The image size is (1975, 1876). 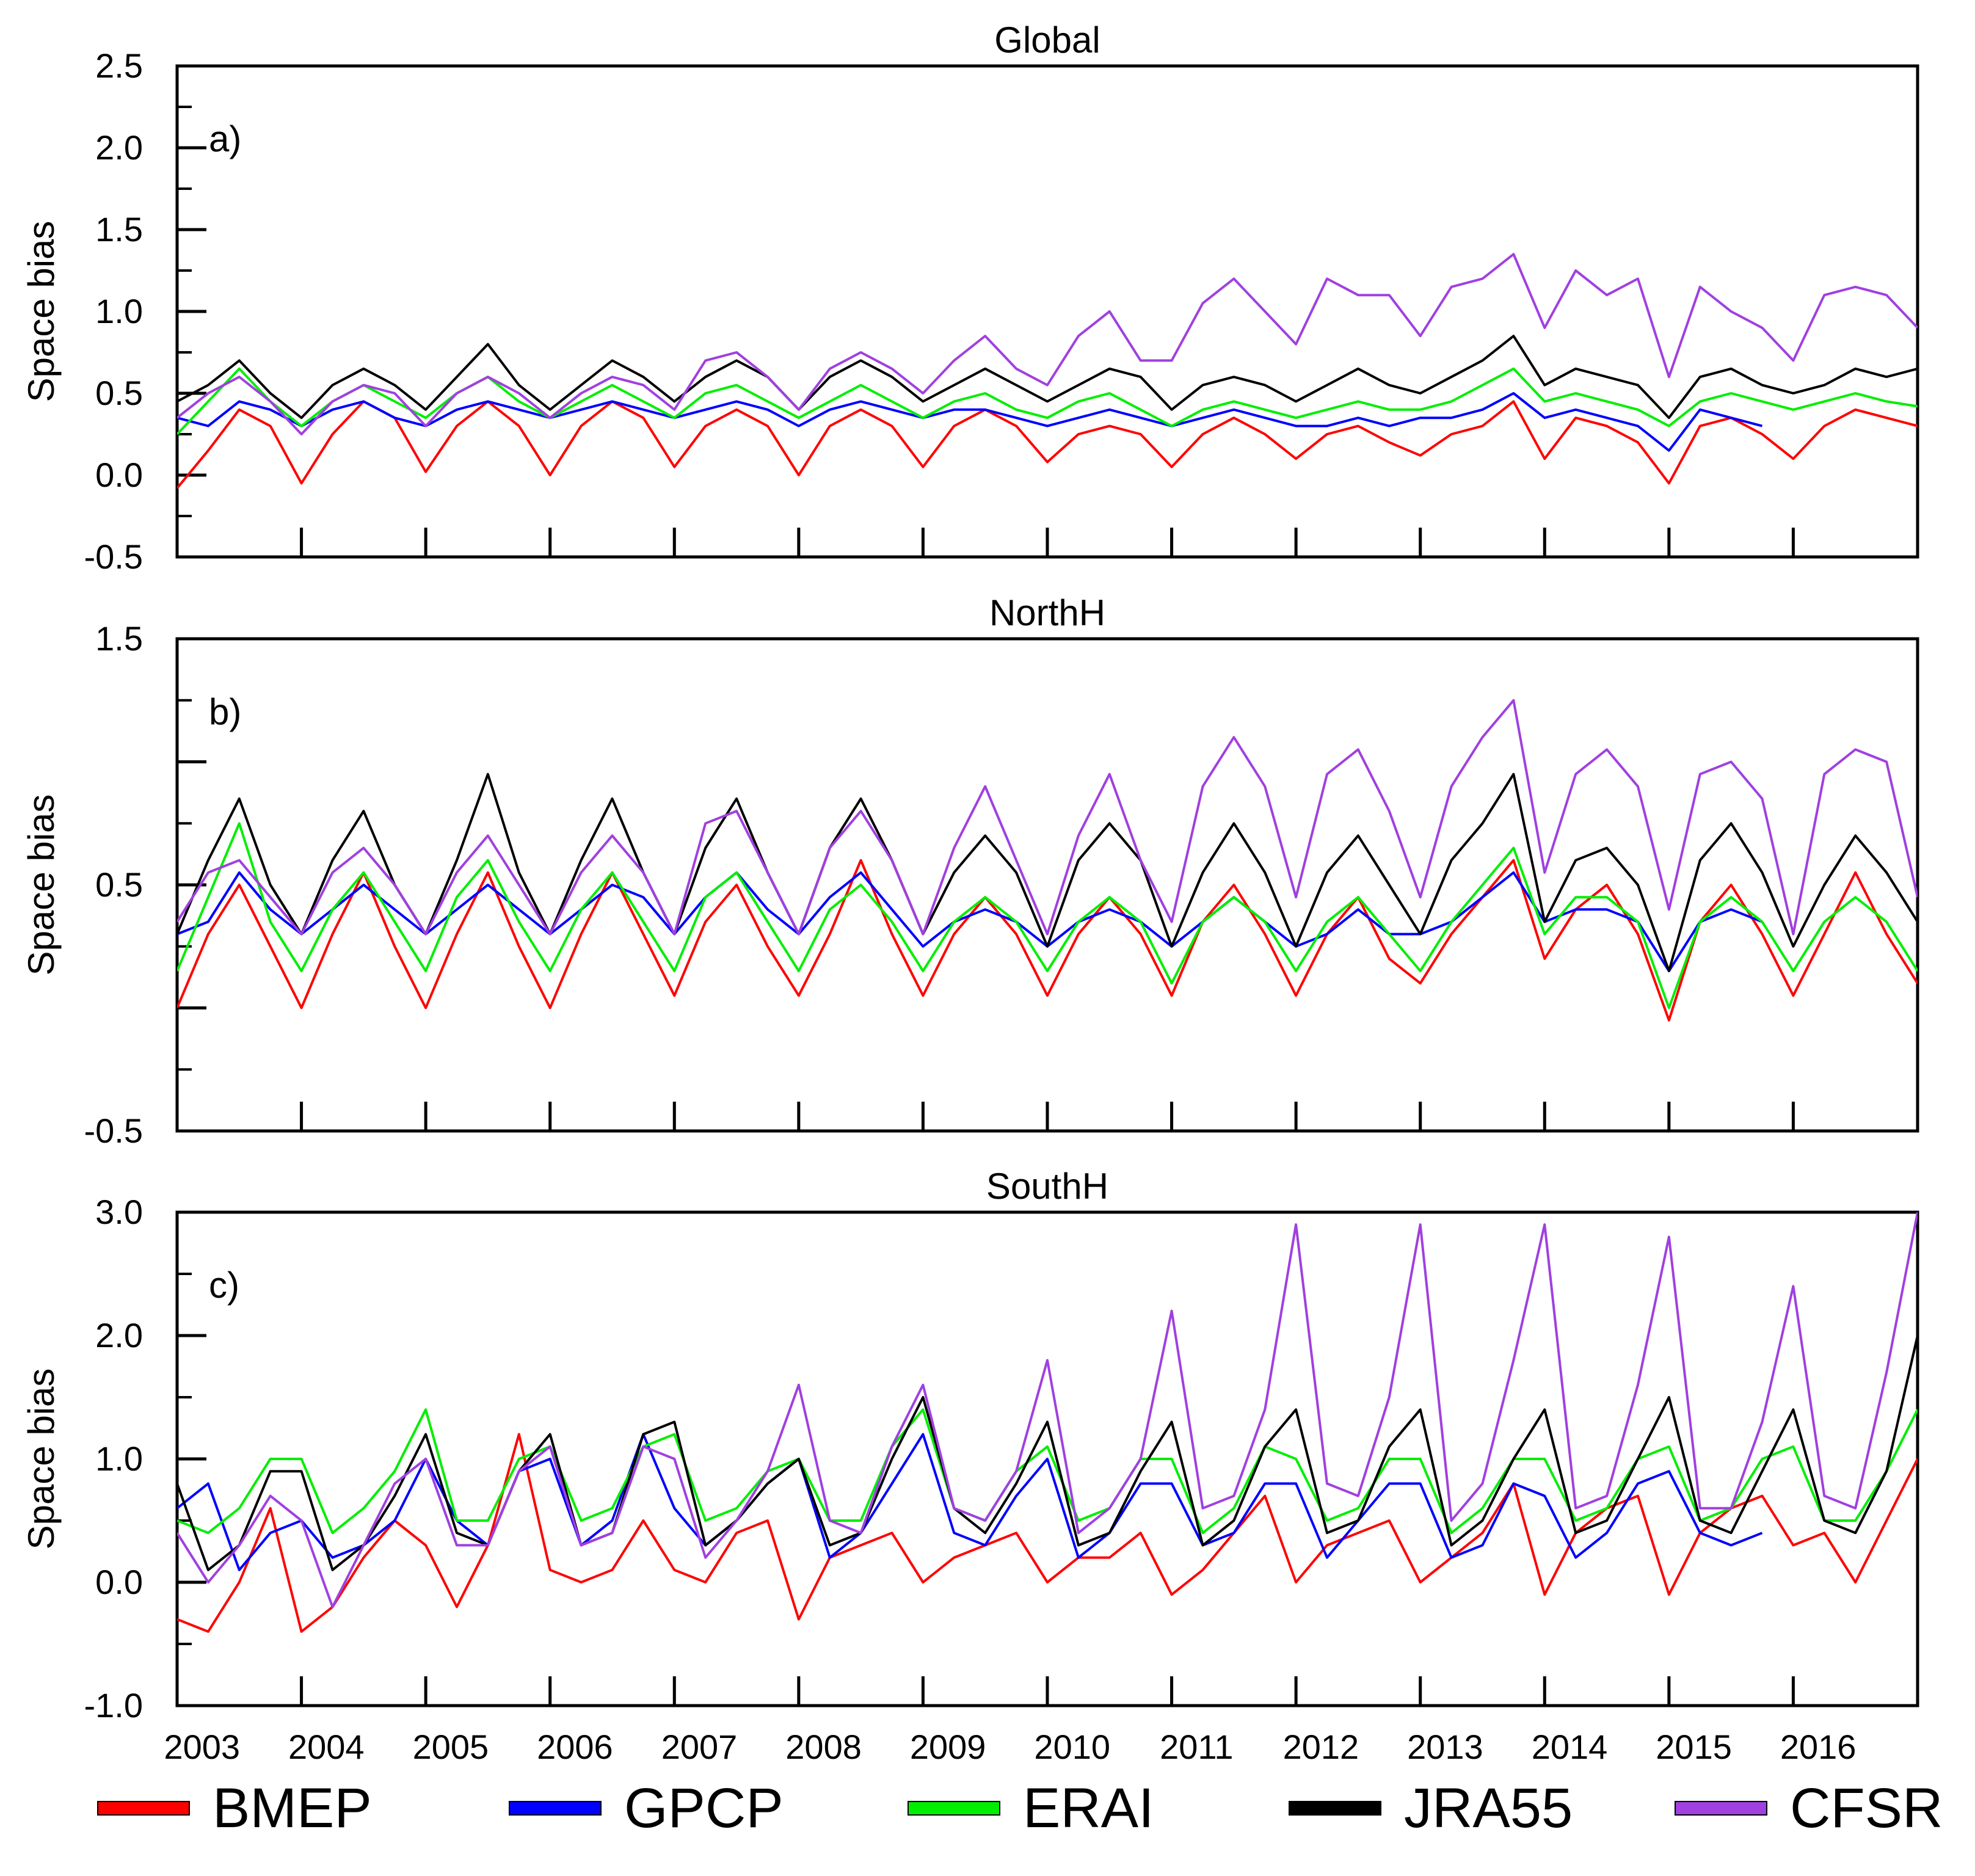 I want to click on x-tick-label: 2013, so click(x=1445, y=1747).